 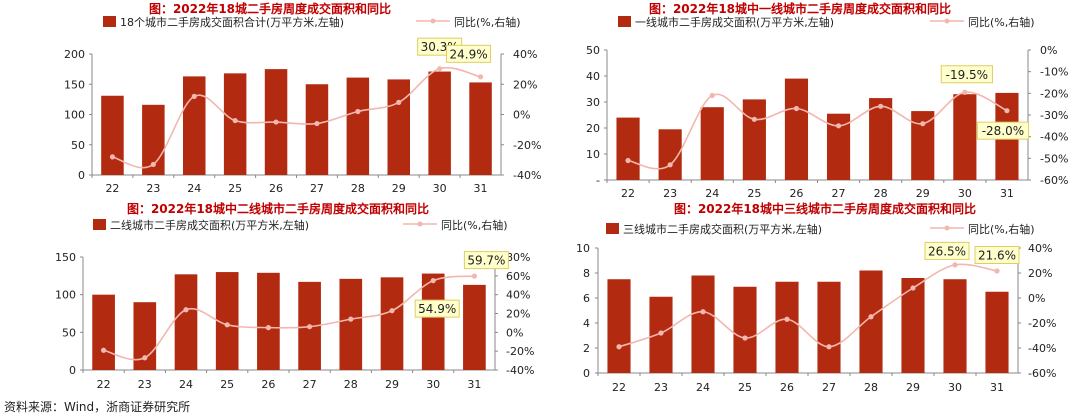 I want to click on left-tick-label: 6, so click(x=586, y=298).